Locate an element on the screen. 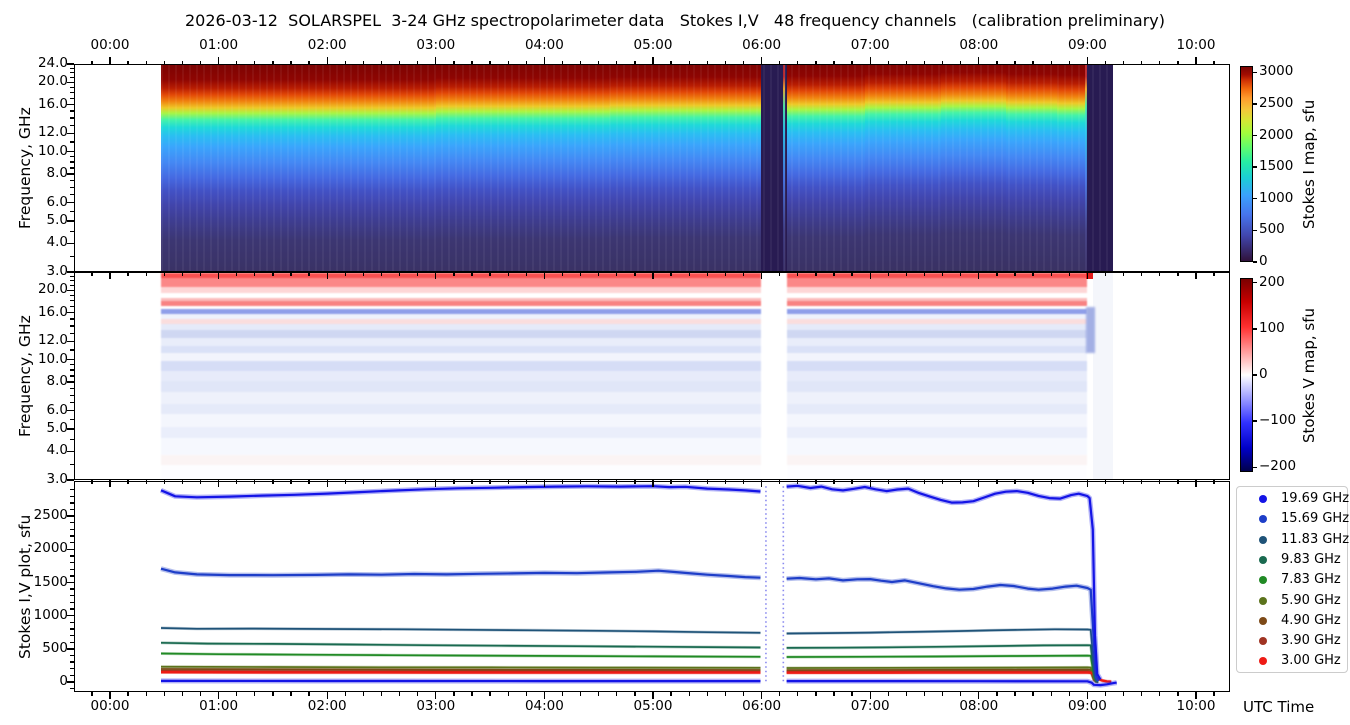 The width and height of the screenshot is (1350, 725). x-tick-label-bottom: 09:00 is located at coordinates (1087, 706).